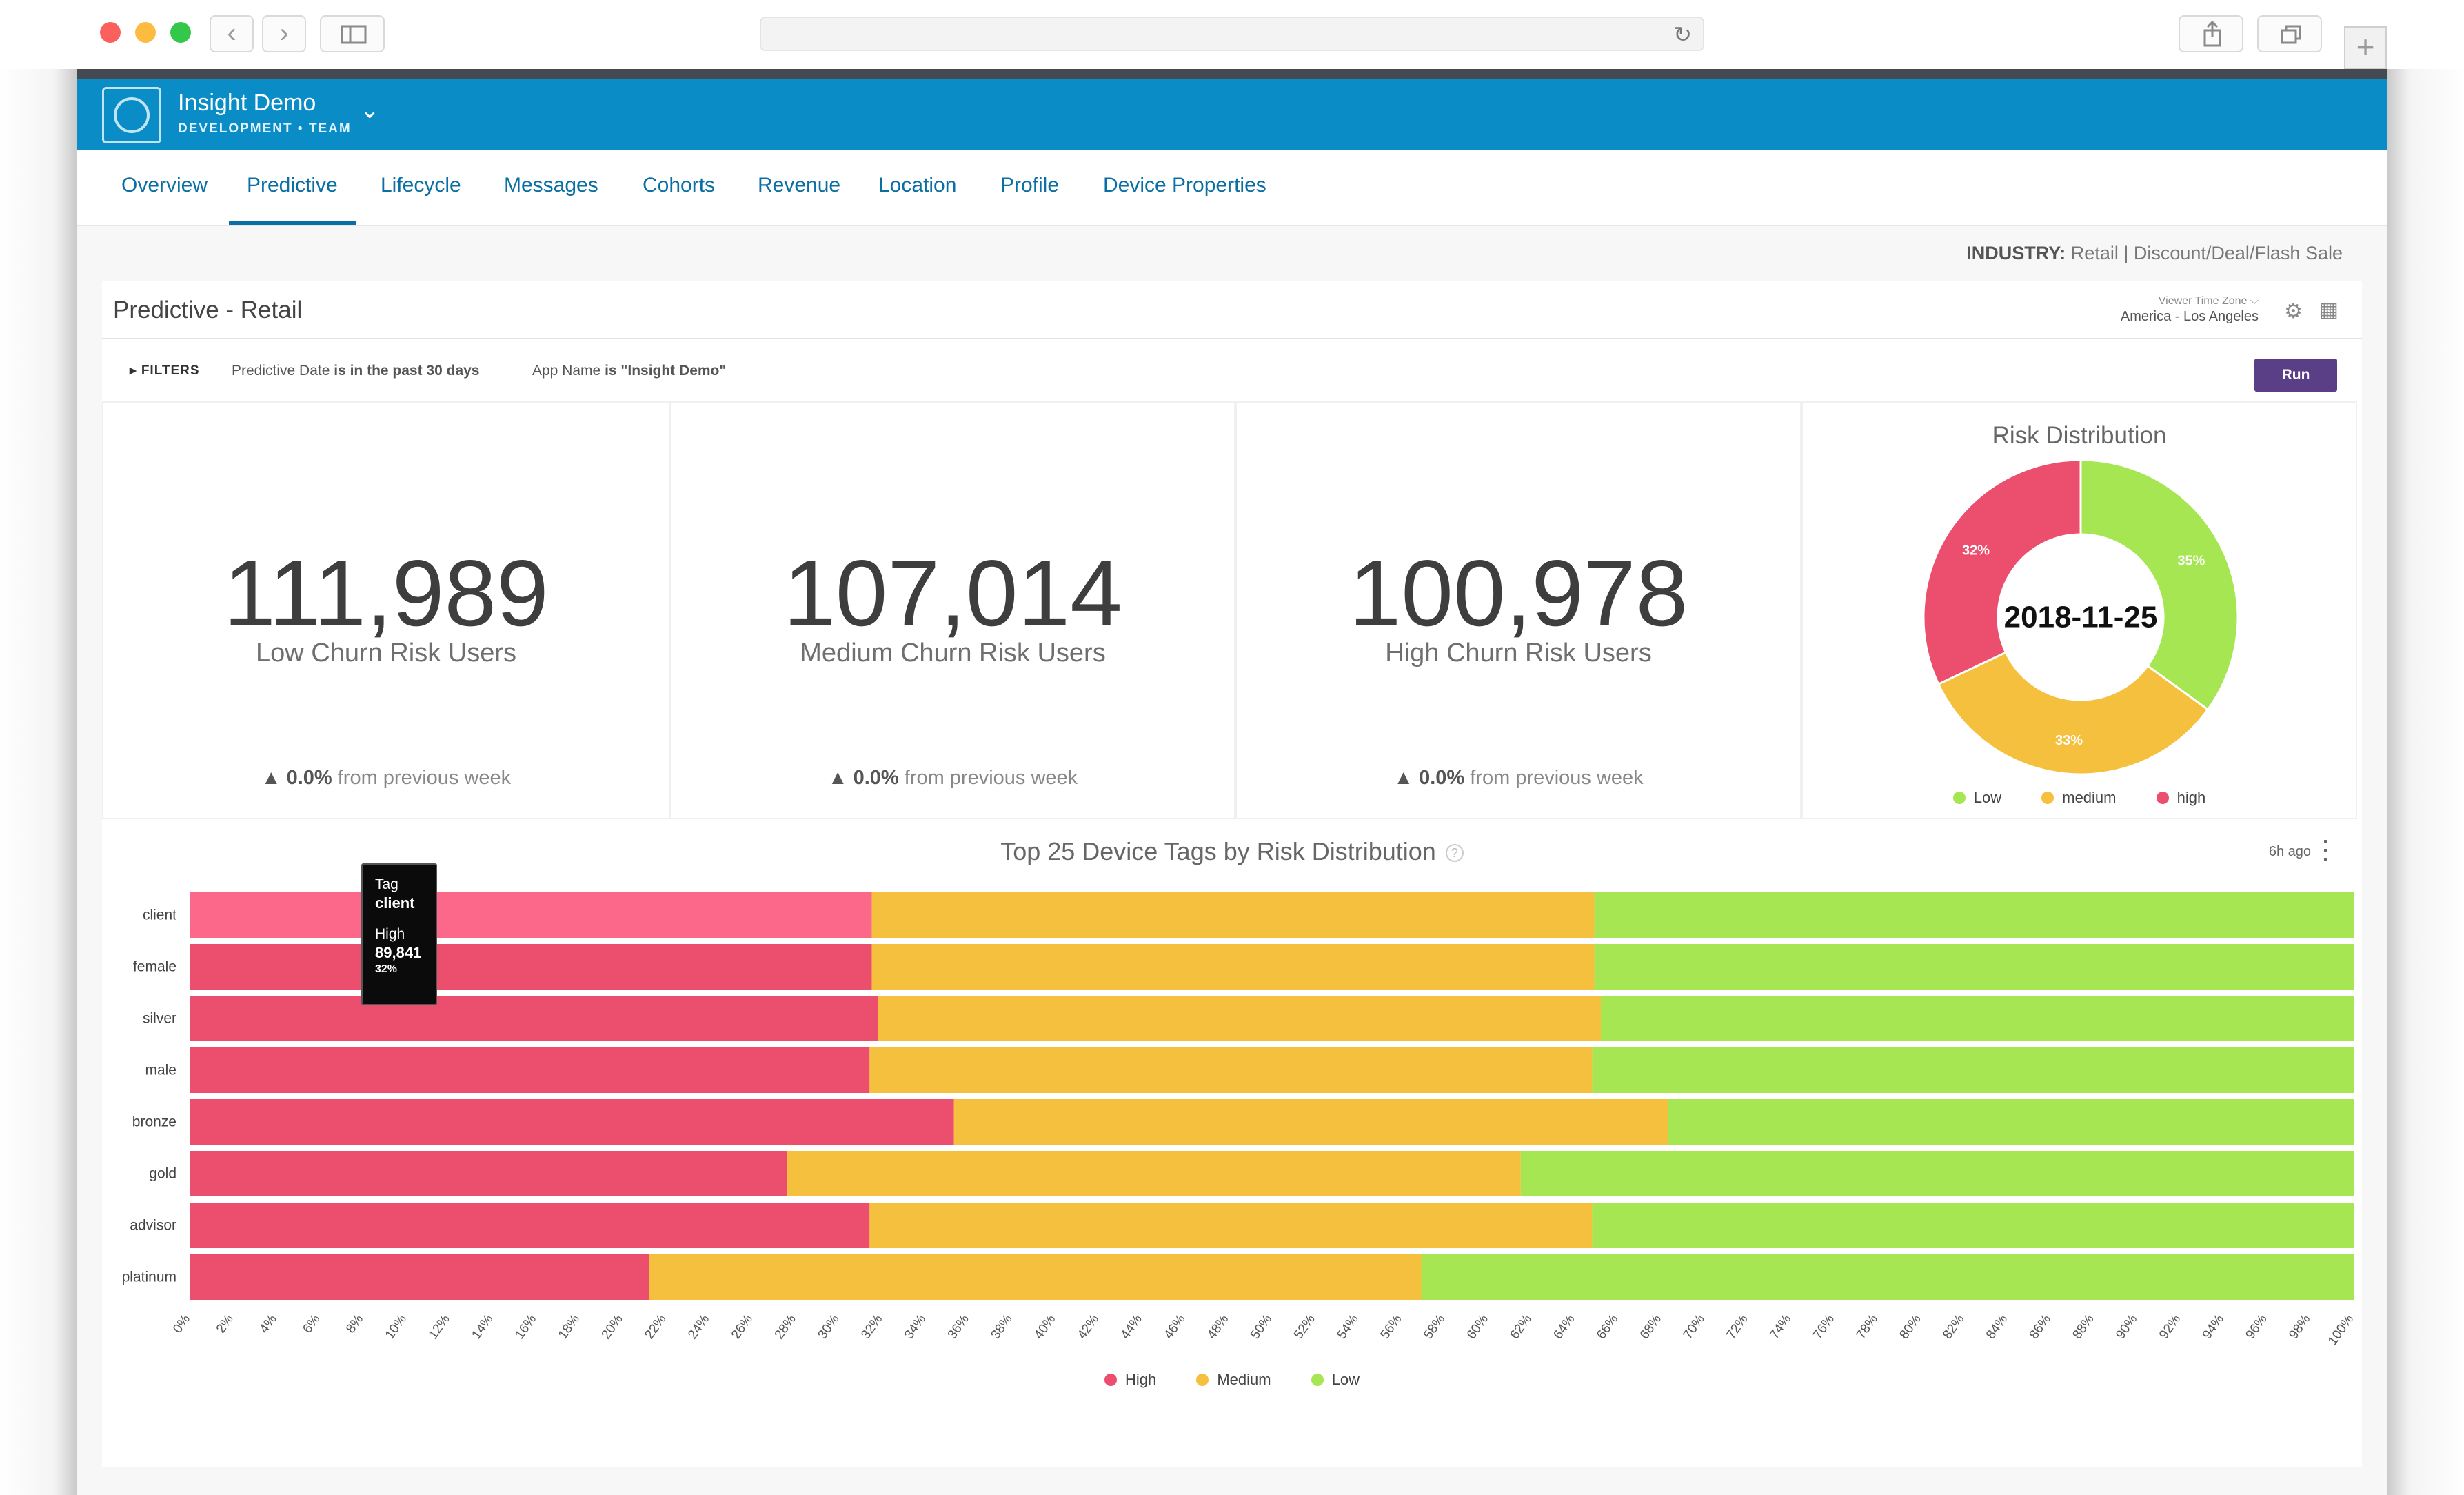  What do you see at coordinates (1130, 1380) in the screenshot?
I see `legend-item-high: High` at bounding box center [1130, 1380].